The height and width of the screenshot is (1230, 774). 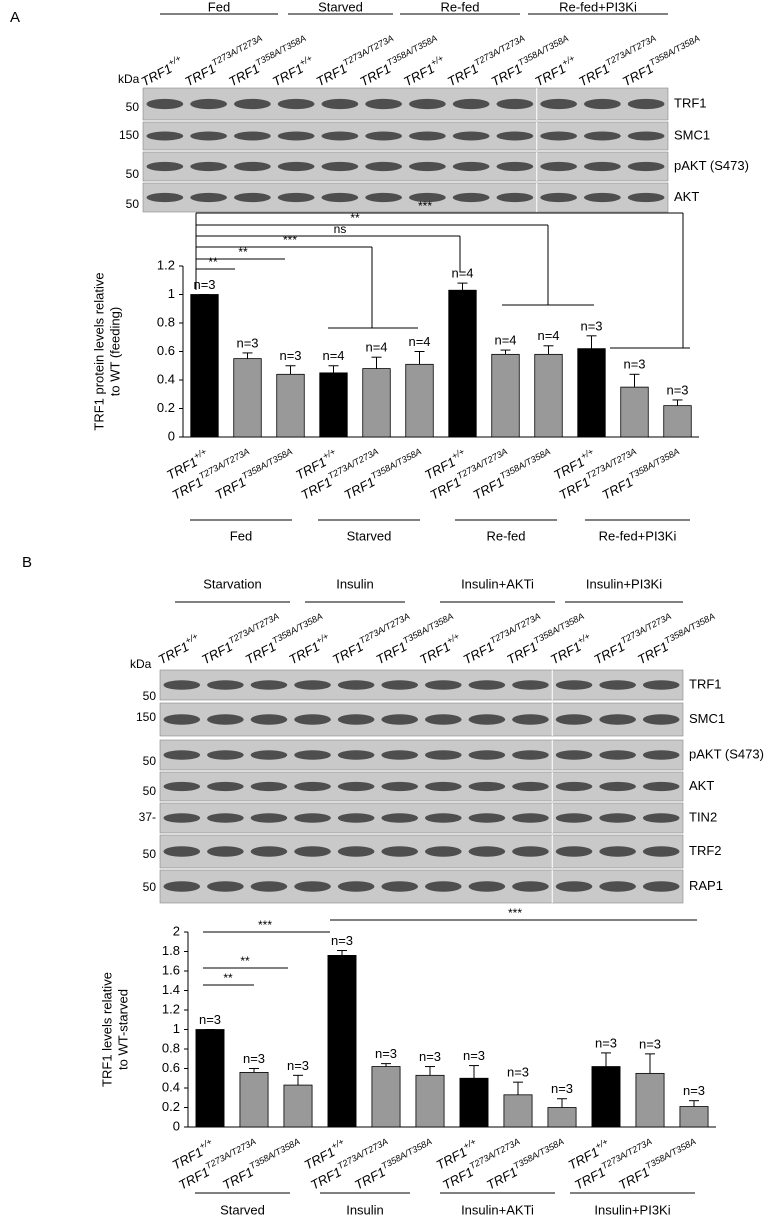 What do you see at coordinates (176, 930) in the screenshot?
I see `y-tick-label: 2` at bounding box center [176, 930].